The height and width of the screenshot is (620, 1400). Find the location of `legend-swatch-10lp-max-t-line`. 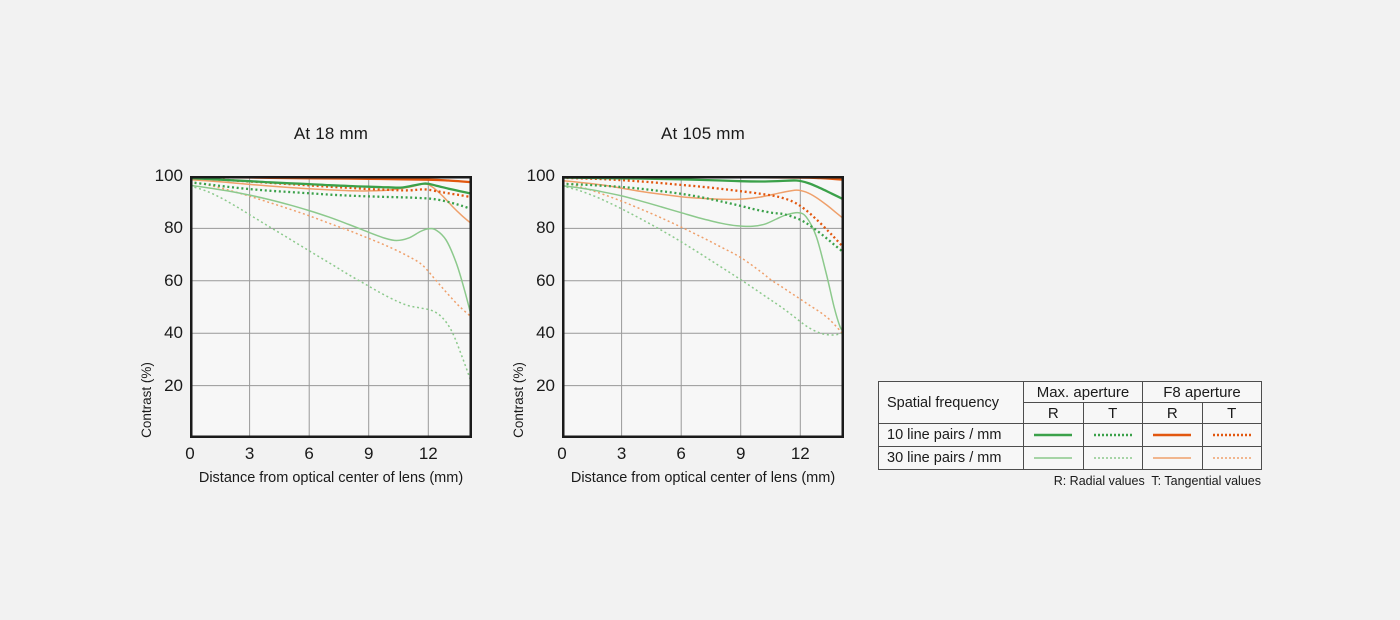

legend-swatch-10lp-max-t-line is located at coordinates (1112, 435).